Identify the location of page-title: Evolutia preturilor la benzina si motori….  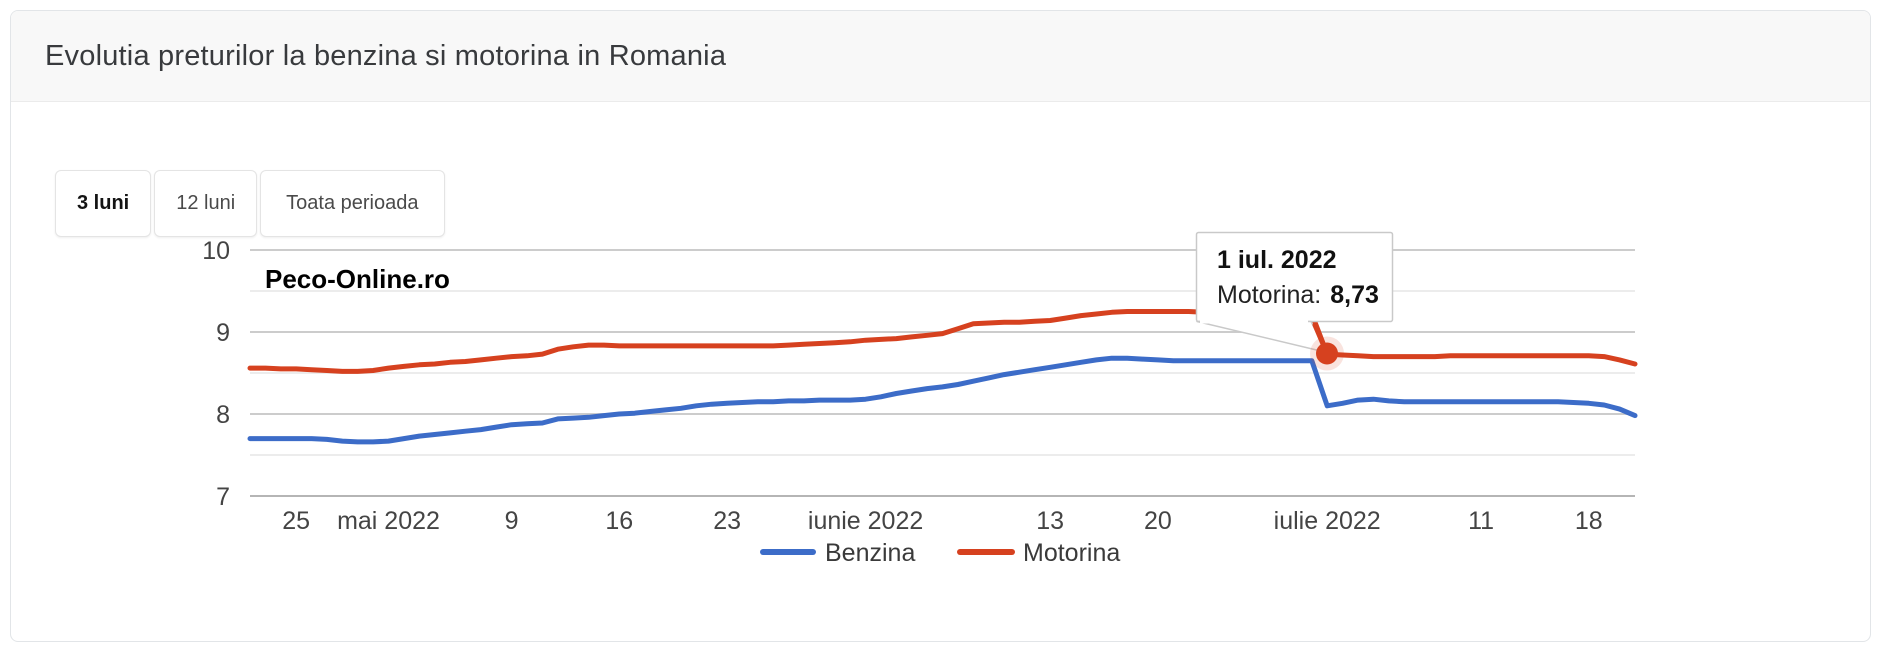
(386, 55).